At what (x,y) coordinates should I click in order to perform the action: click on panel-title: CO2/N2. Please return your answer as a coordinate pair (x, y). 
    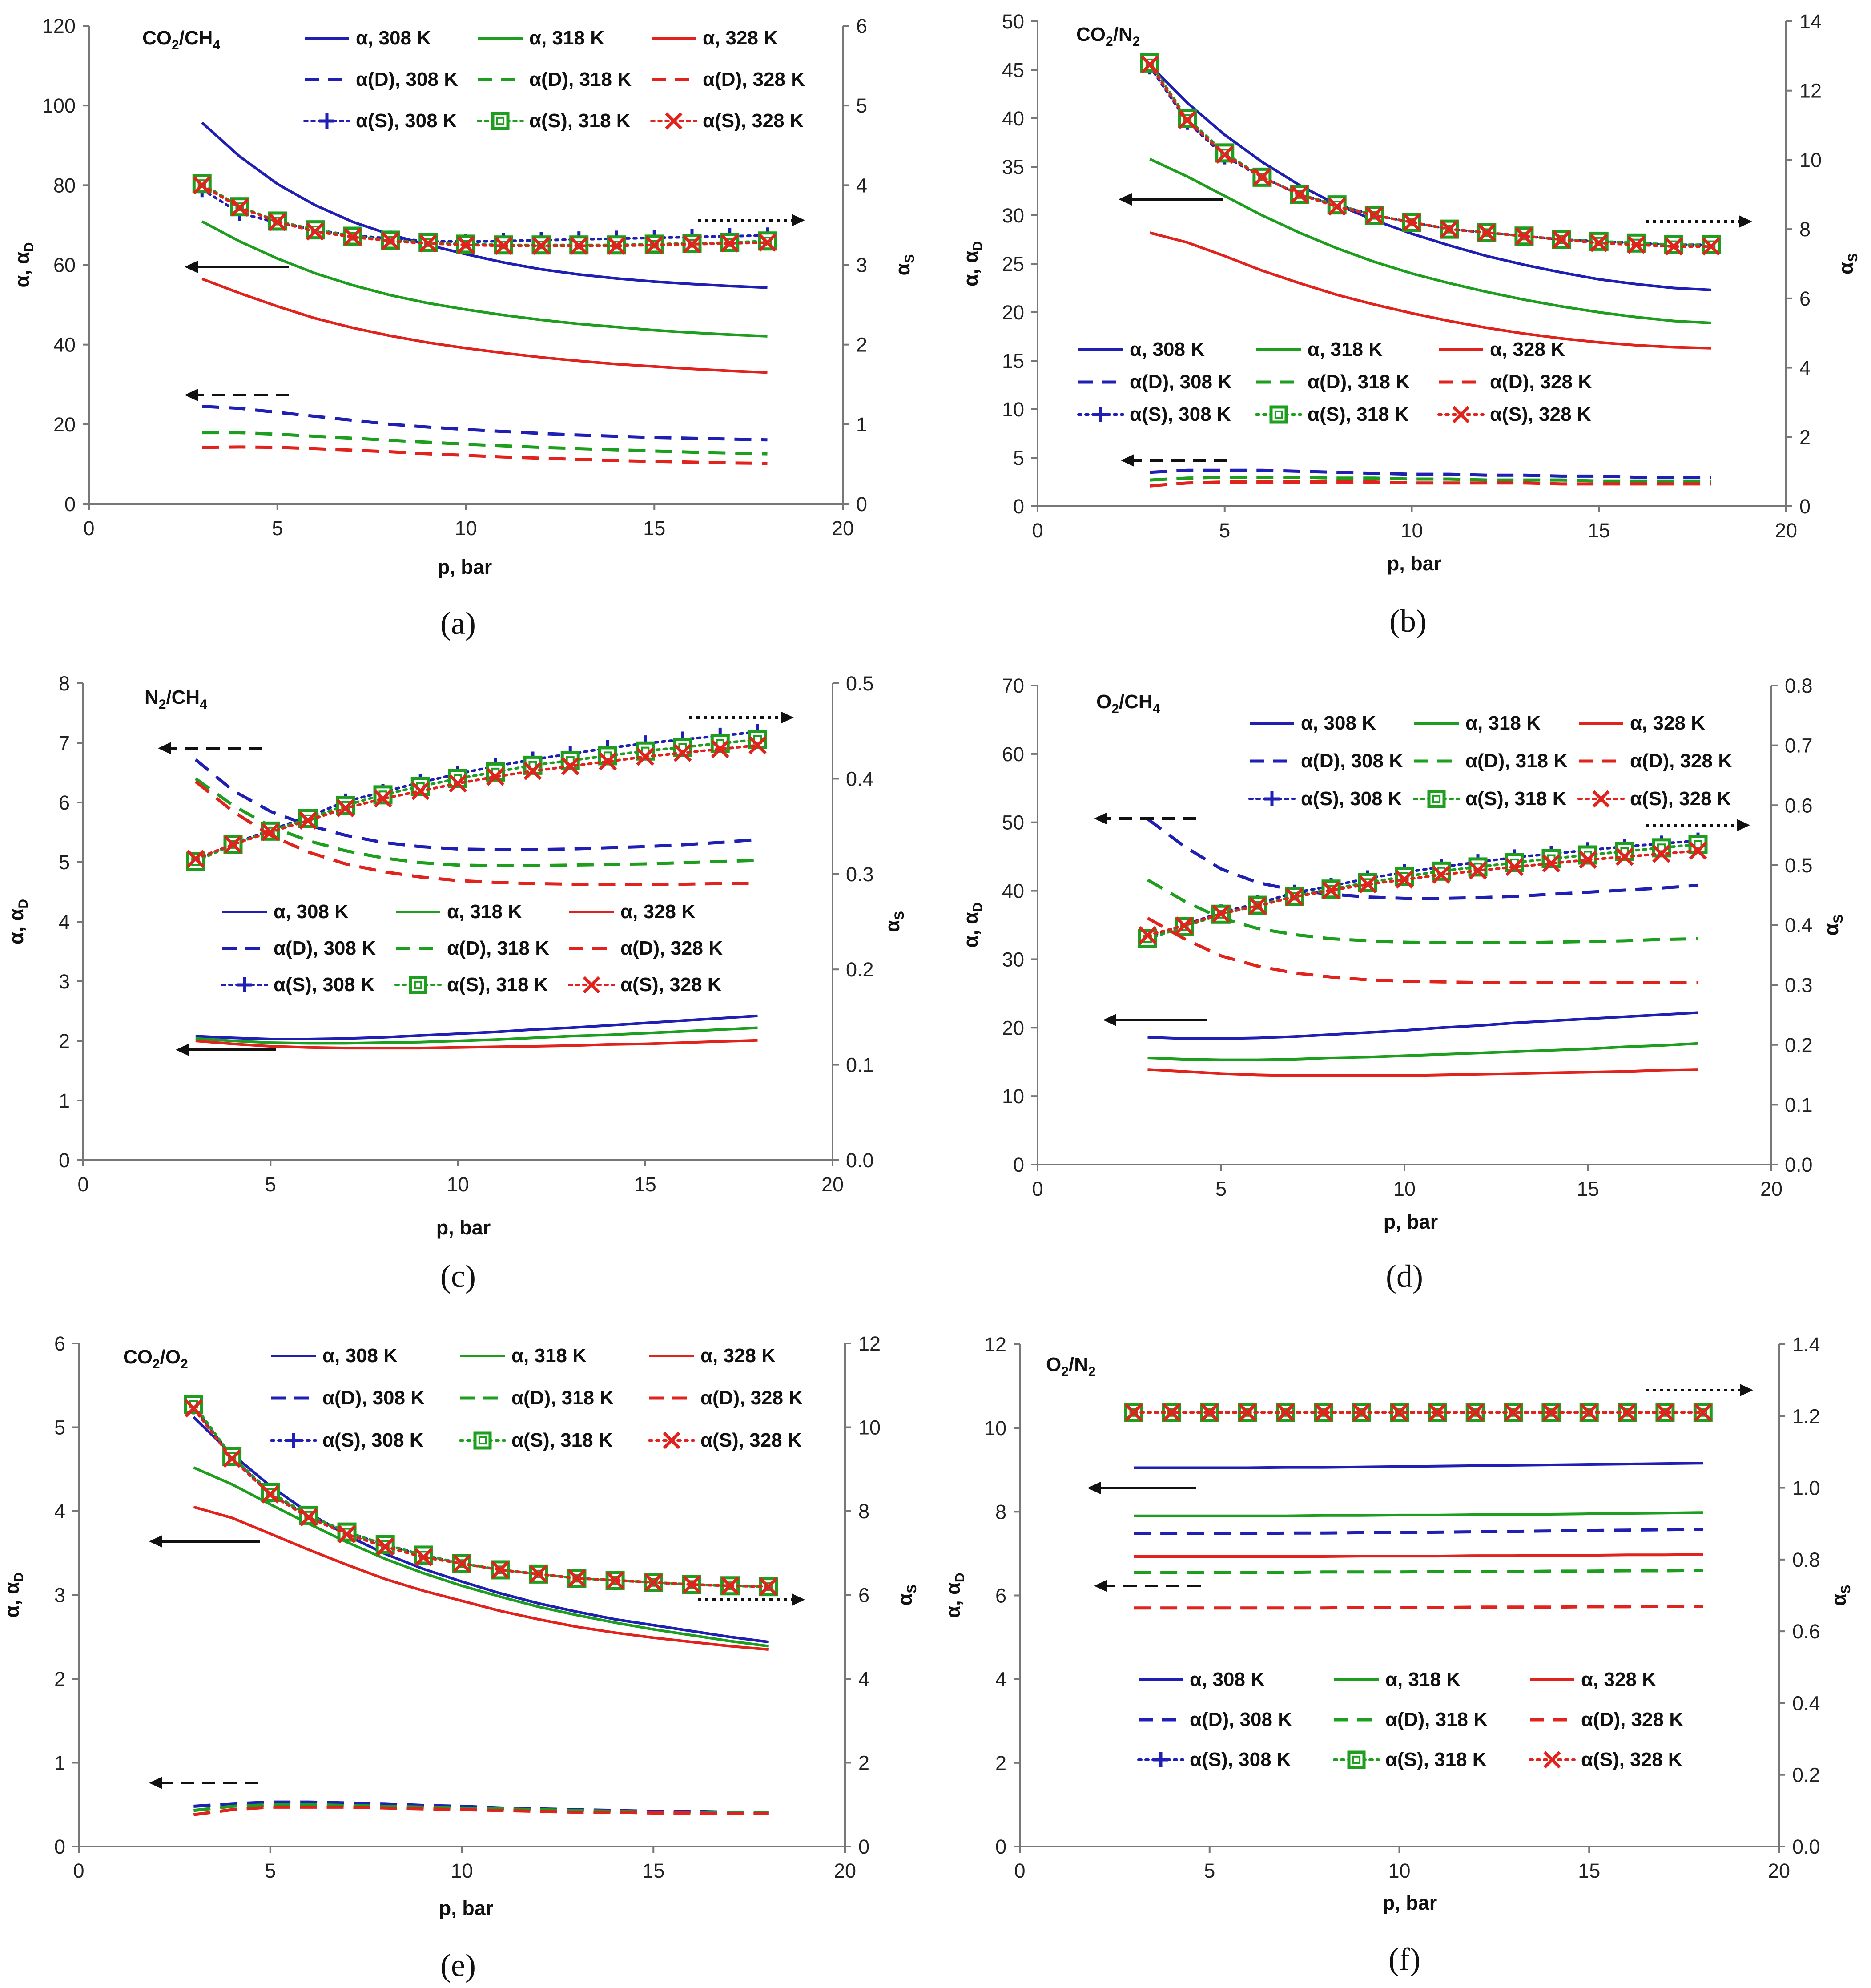
    Looking at the image, I should click on (1108, 36).